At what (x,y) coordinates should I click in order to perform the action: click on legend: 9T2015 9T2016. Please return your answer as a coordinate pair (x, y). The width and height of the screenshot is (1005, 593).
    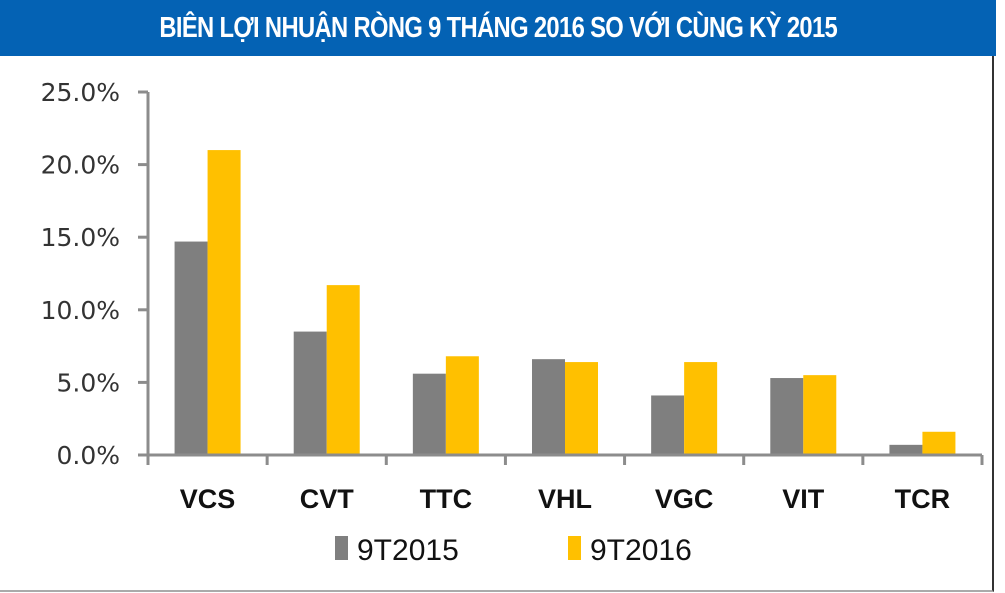
    Looking at the image, I should click on (513, 550).